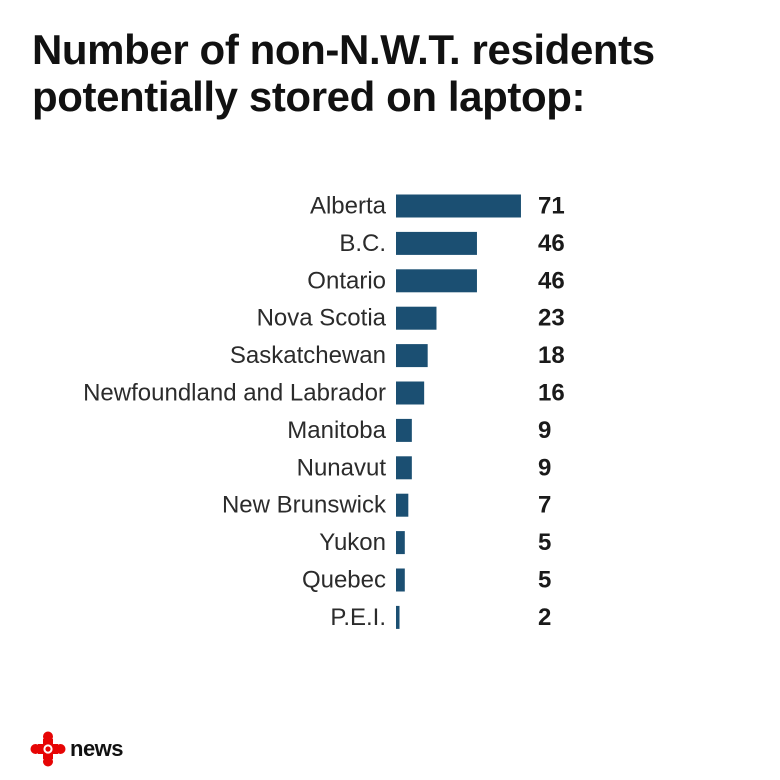  Describe the element at coordinates (234, 393) in the screenshot. I see `category-label: Newfoundland and Labrador` at that location.